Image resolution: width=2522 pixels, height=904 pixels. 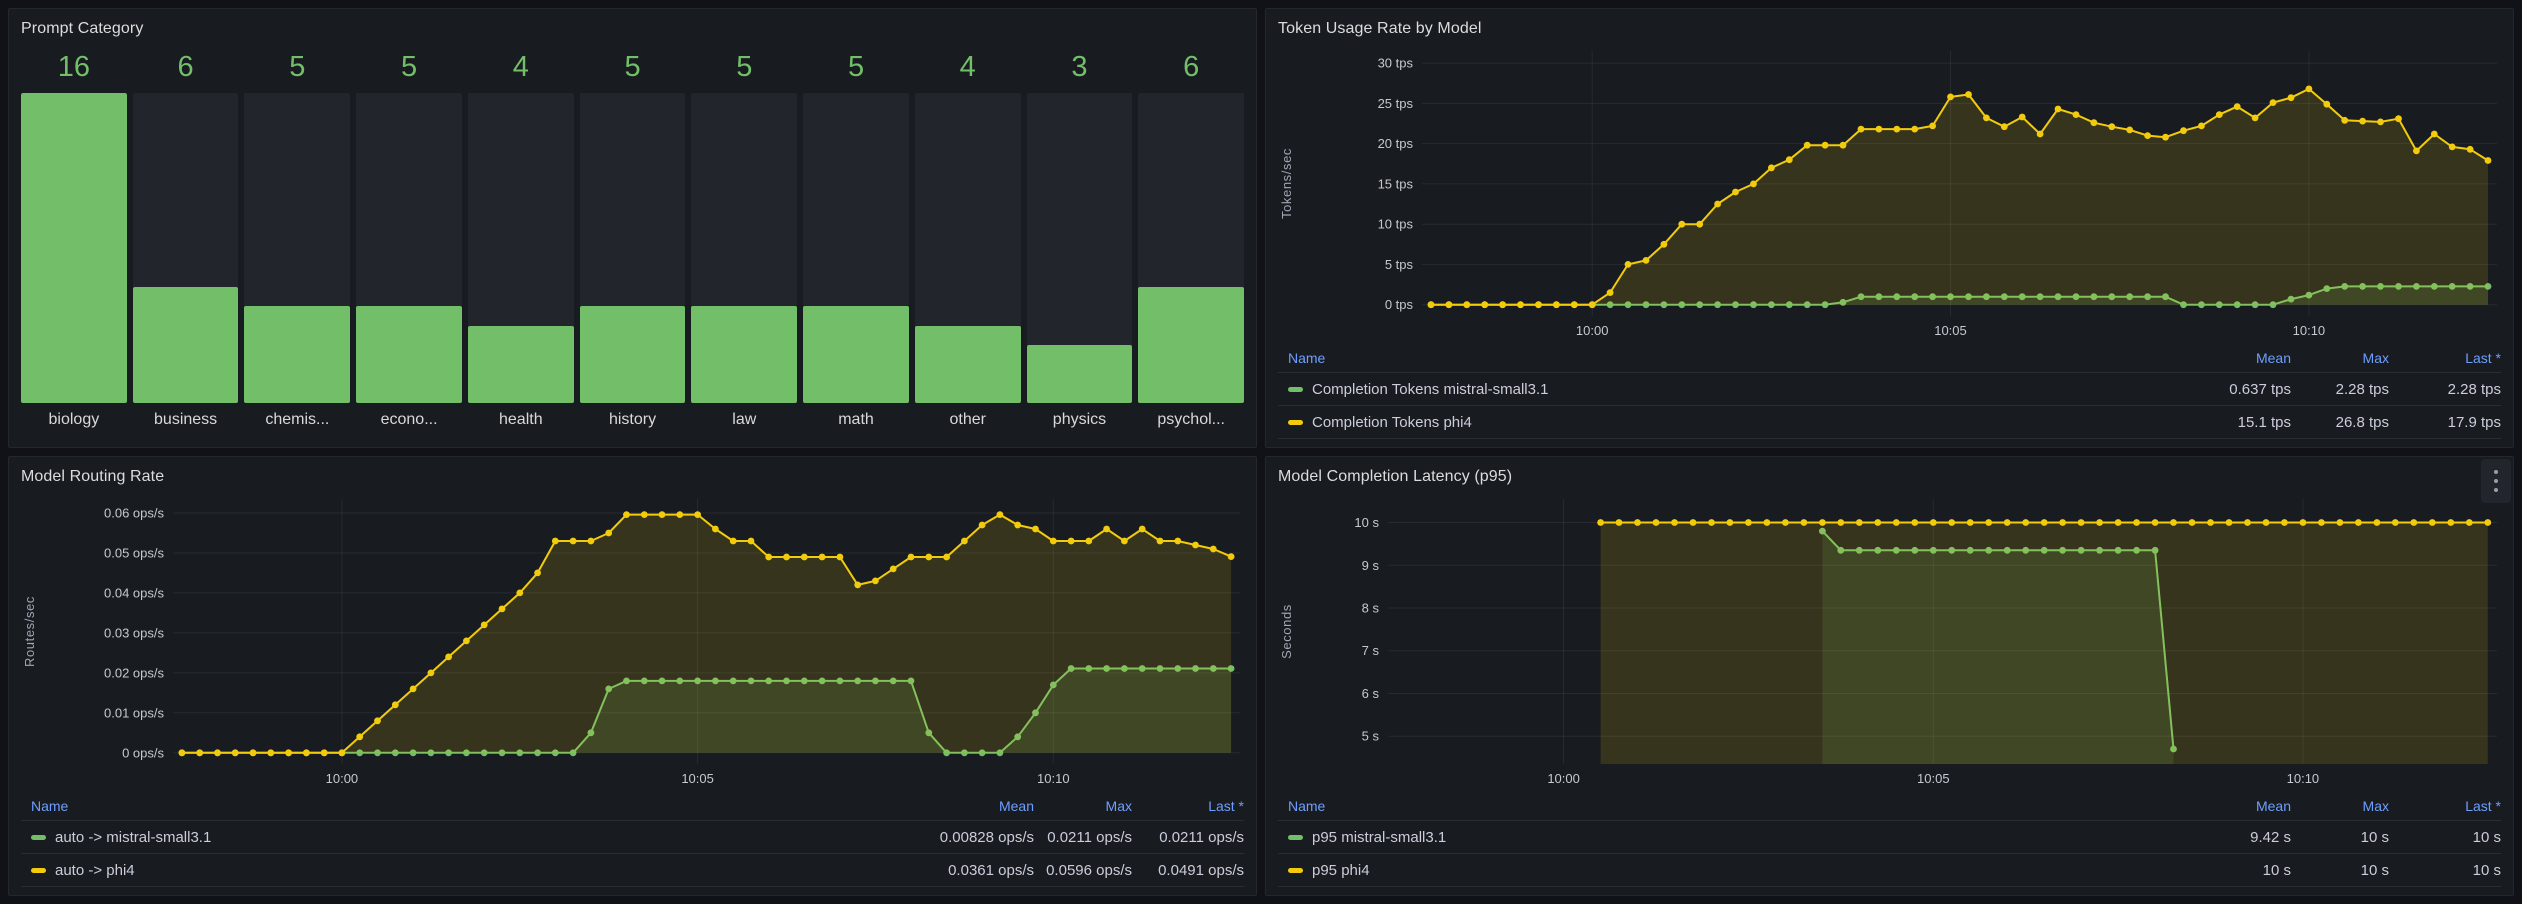 I want to click on y-tick-label: 5 tps, so click(x=1399, y=264).